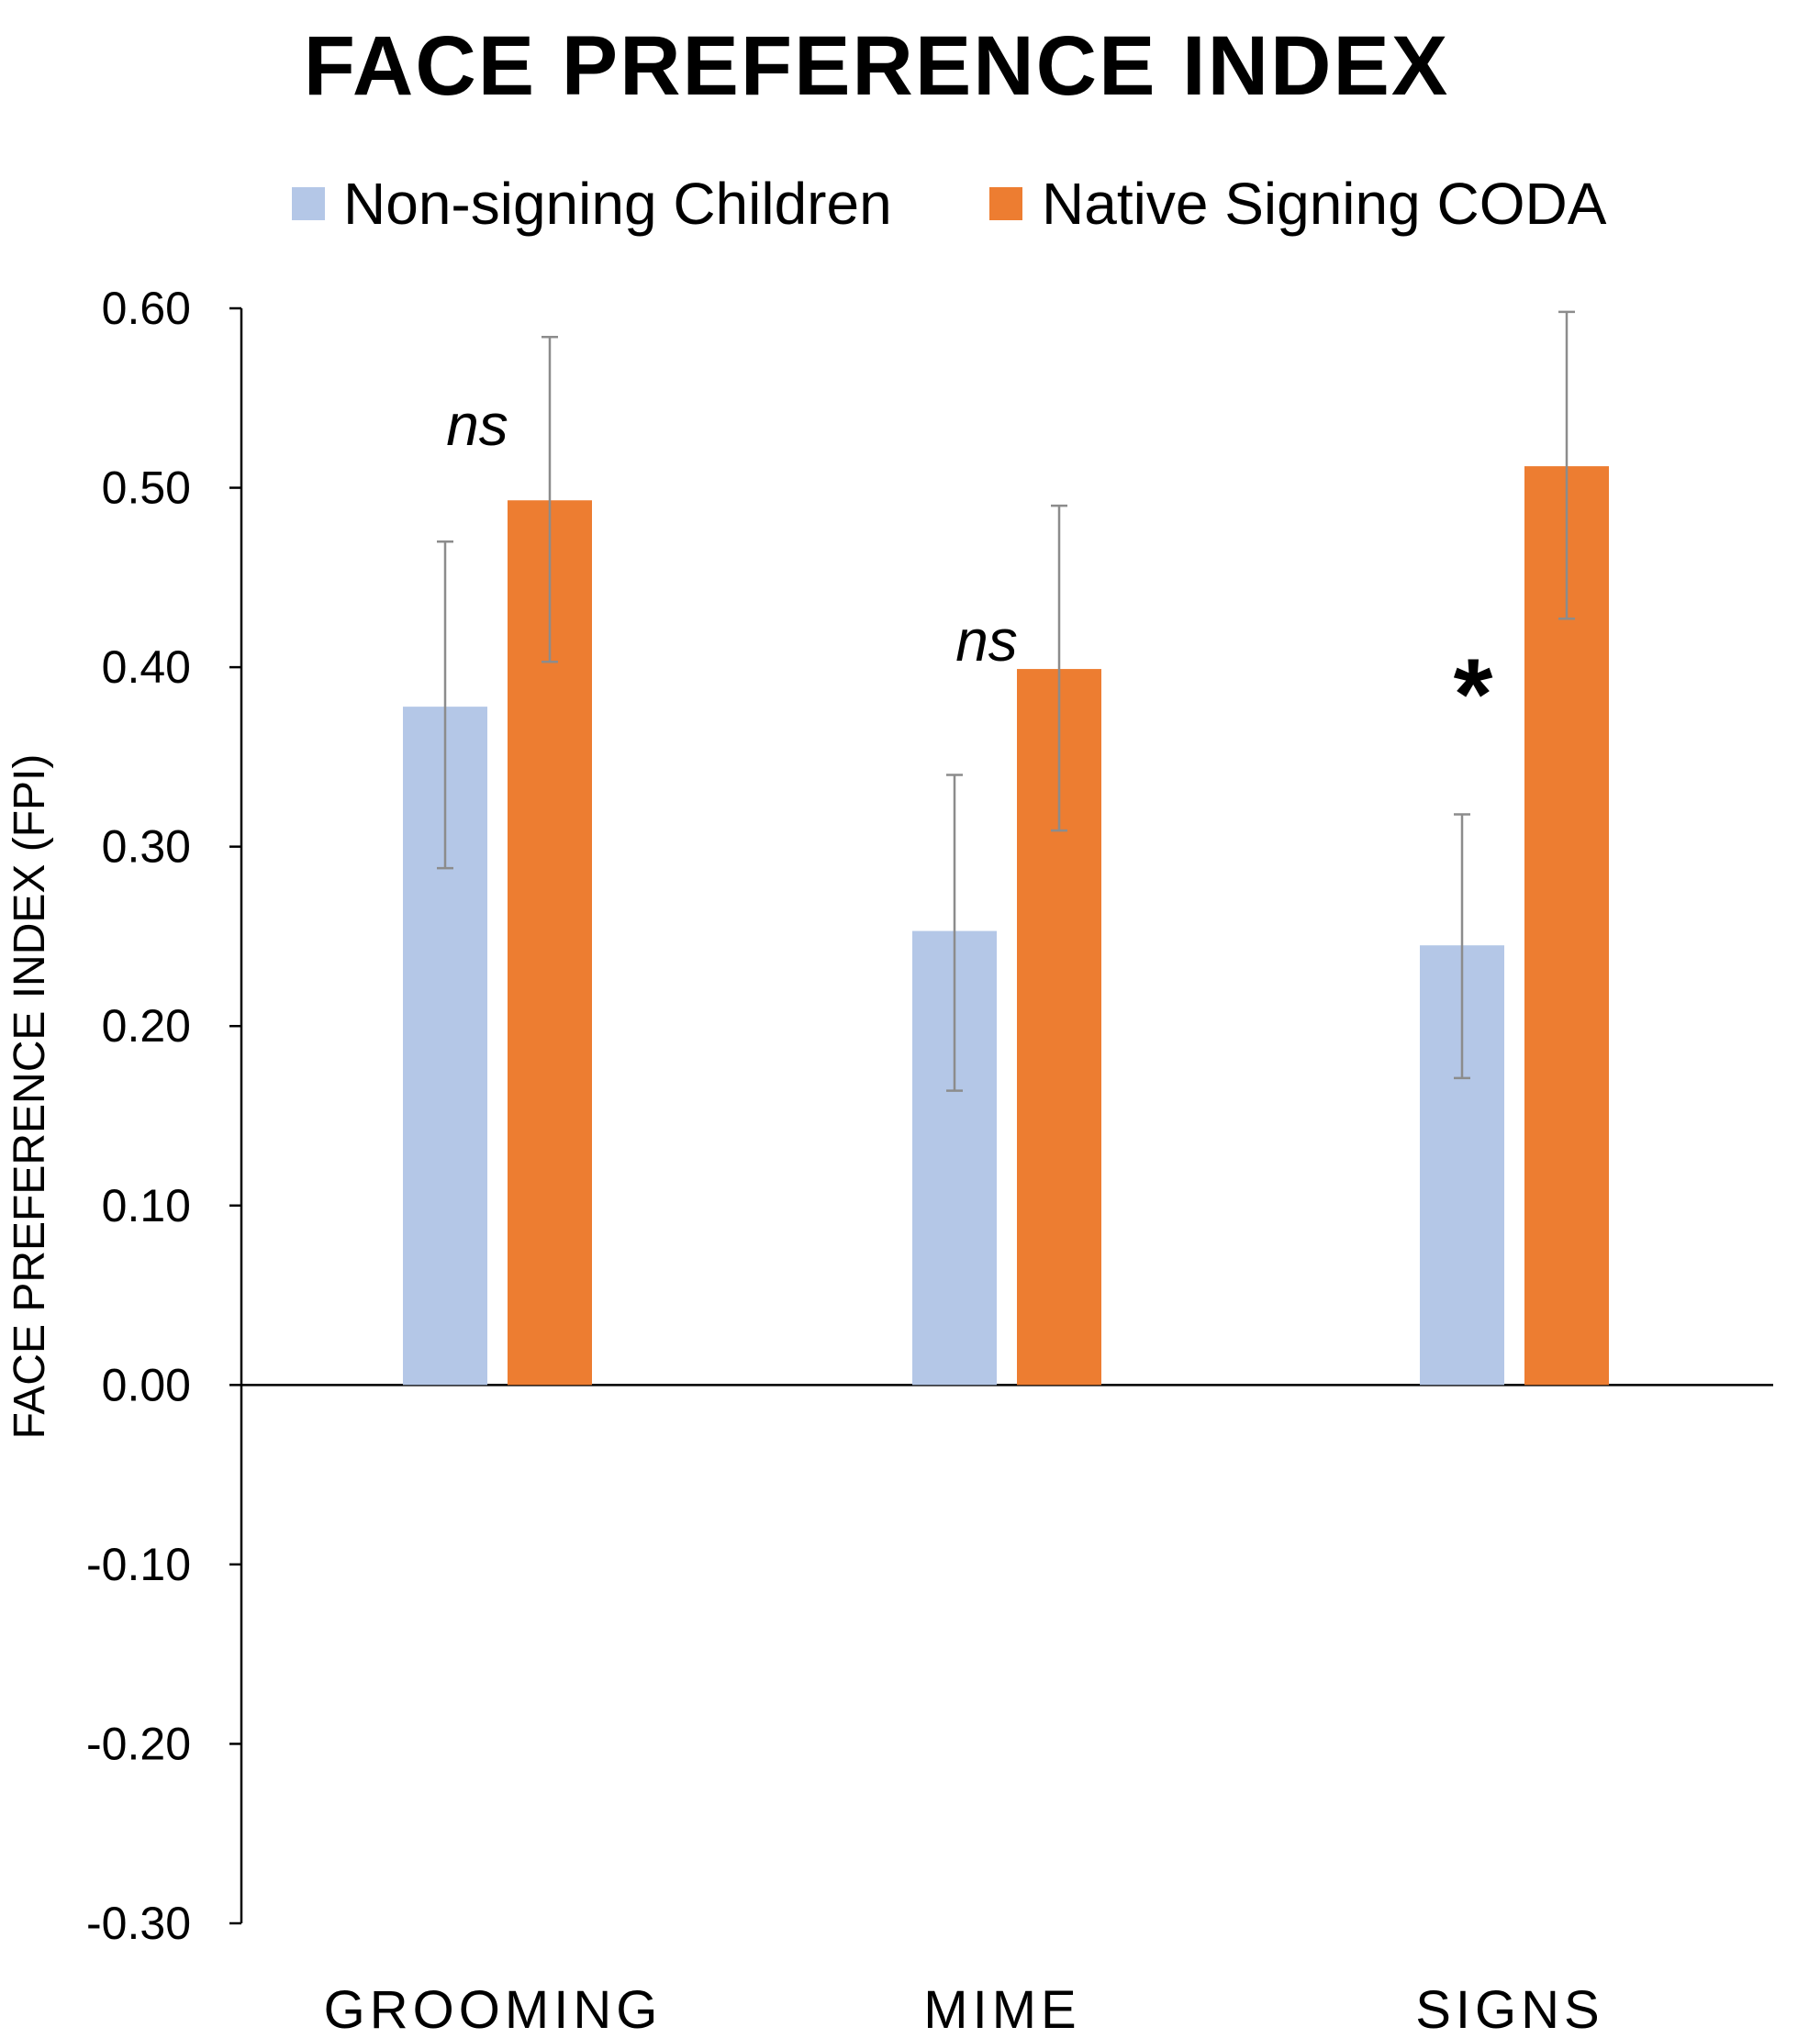 This screenshot has height=2038, width=1820. Describe the element at coordinates (146, 667) in the screenshot. I see `y-tick-label: 0.40` at that location.